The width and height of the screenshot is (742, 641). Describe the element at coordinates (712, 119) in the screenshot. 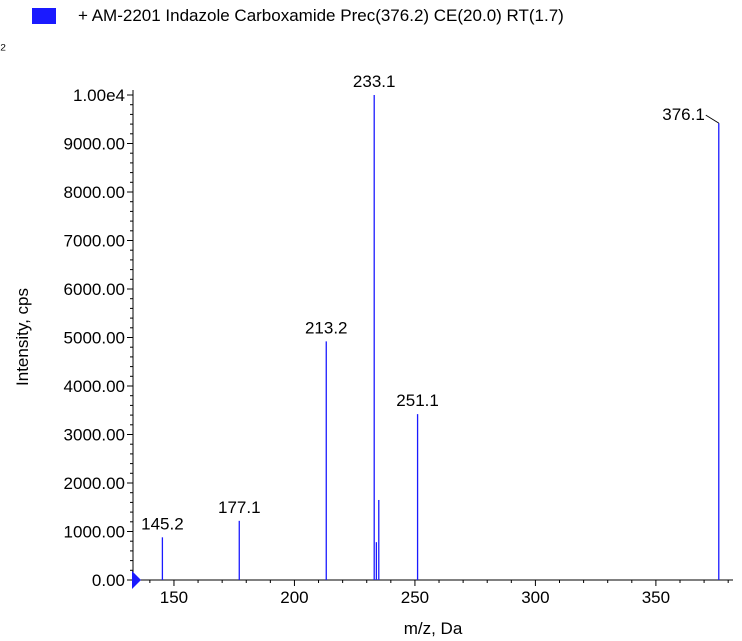

I see `peak-label-leader` at that location.